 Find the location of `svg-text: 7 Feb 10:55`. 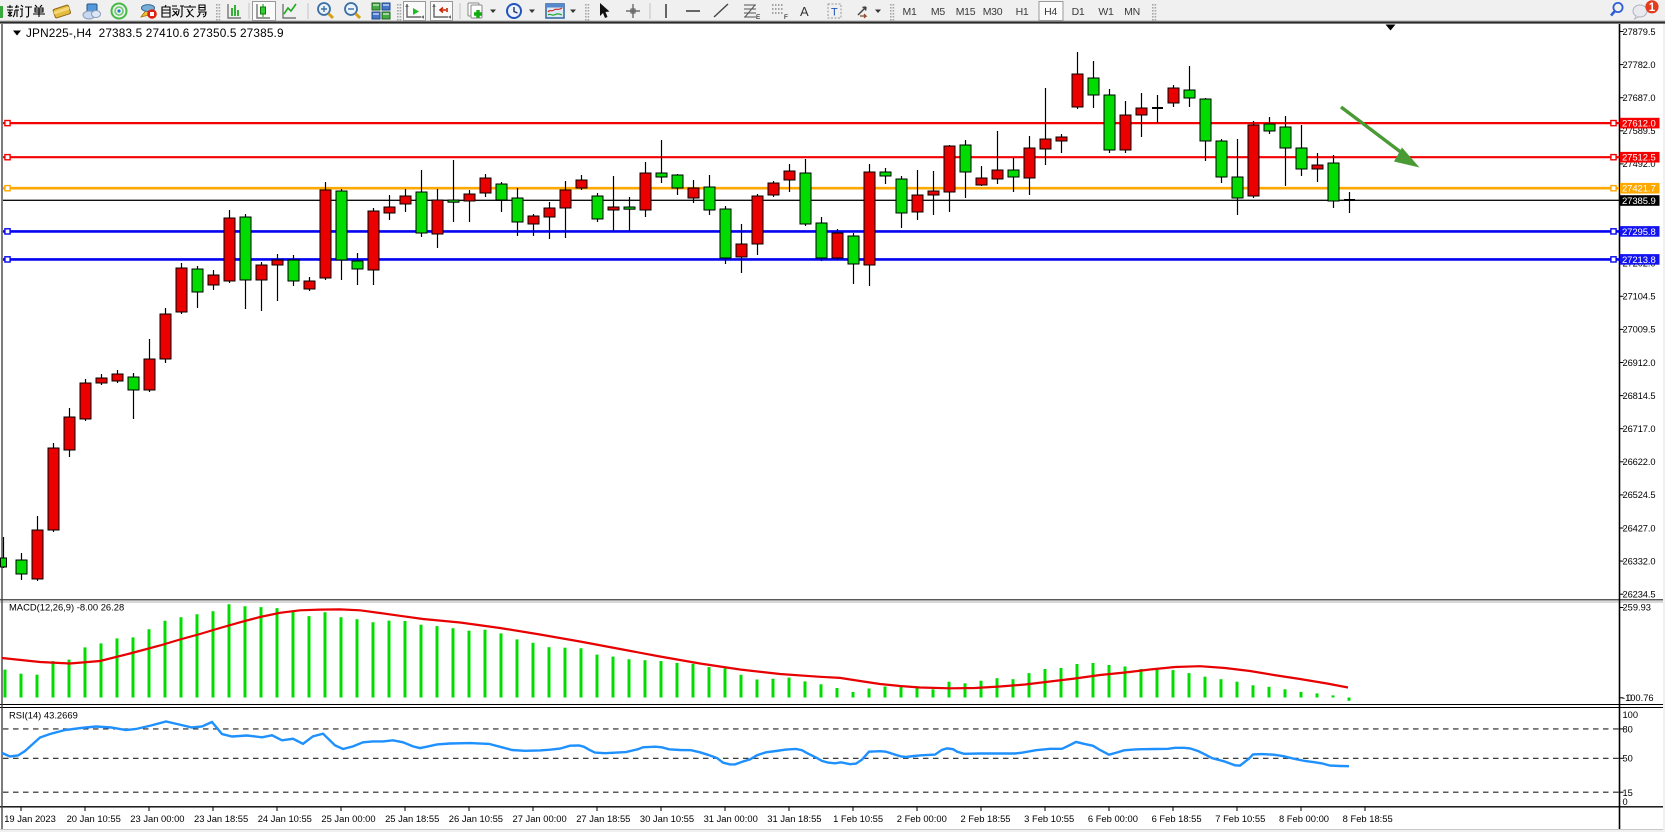

svg-text: 7 Feb 10:55 is located at coordinates (1240, 818).